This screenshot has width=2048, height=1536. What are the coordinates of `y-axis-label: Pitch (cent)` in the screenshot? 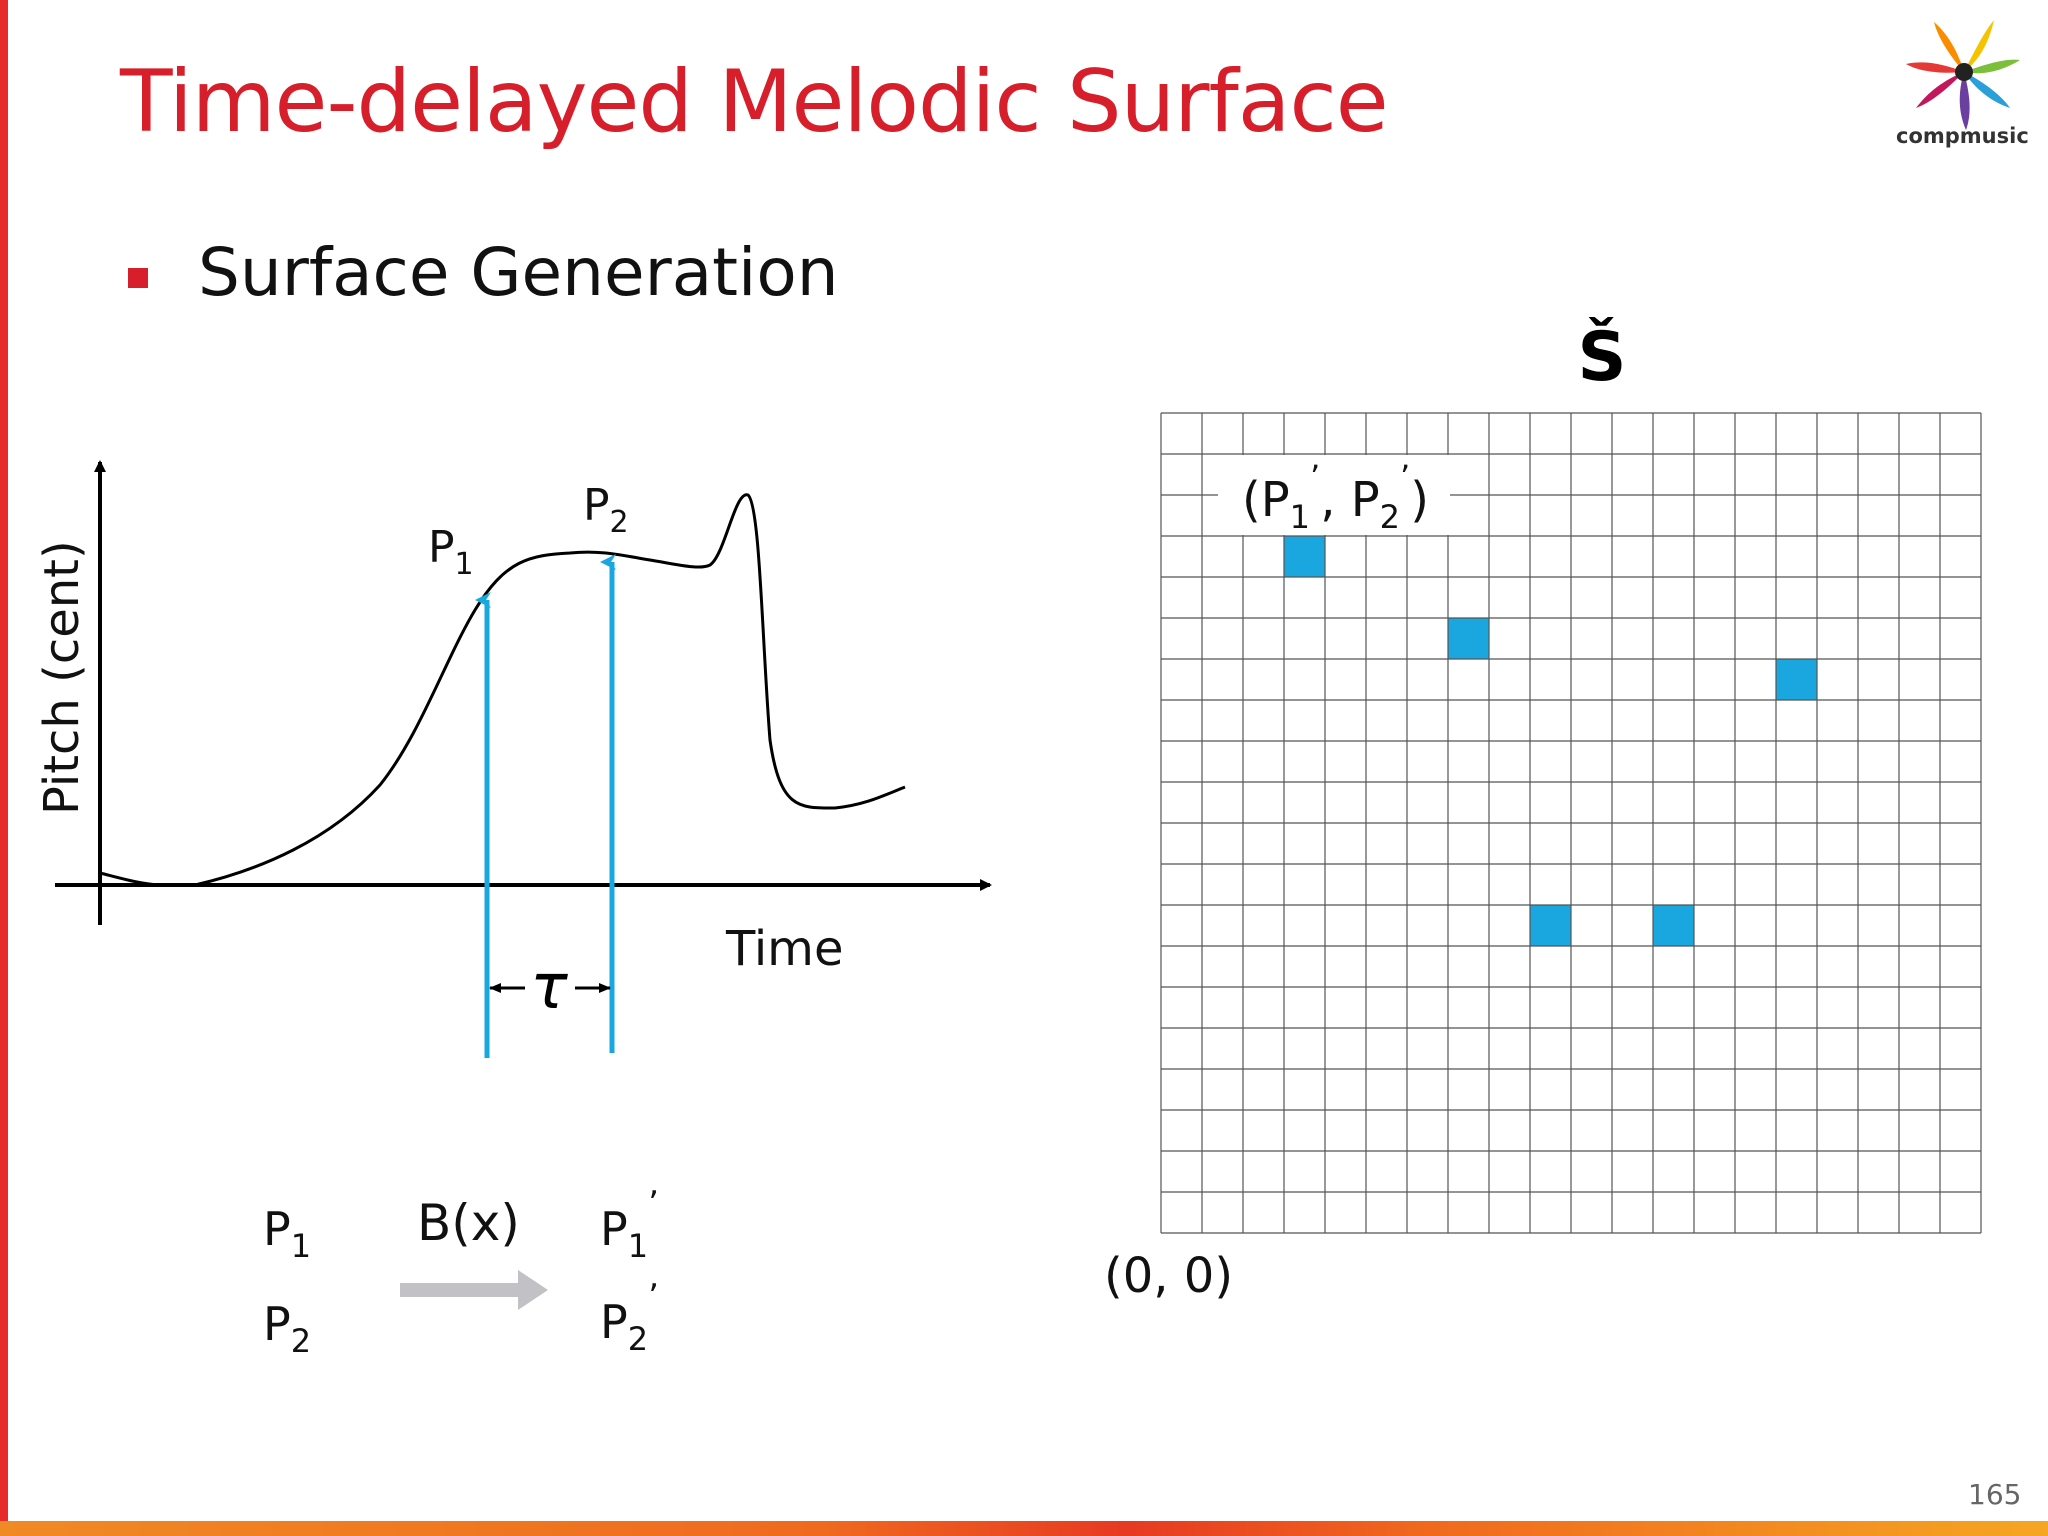 It's located at (62, 677).